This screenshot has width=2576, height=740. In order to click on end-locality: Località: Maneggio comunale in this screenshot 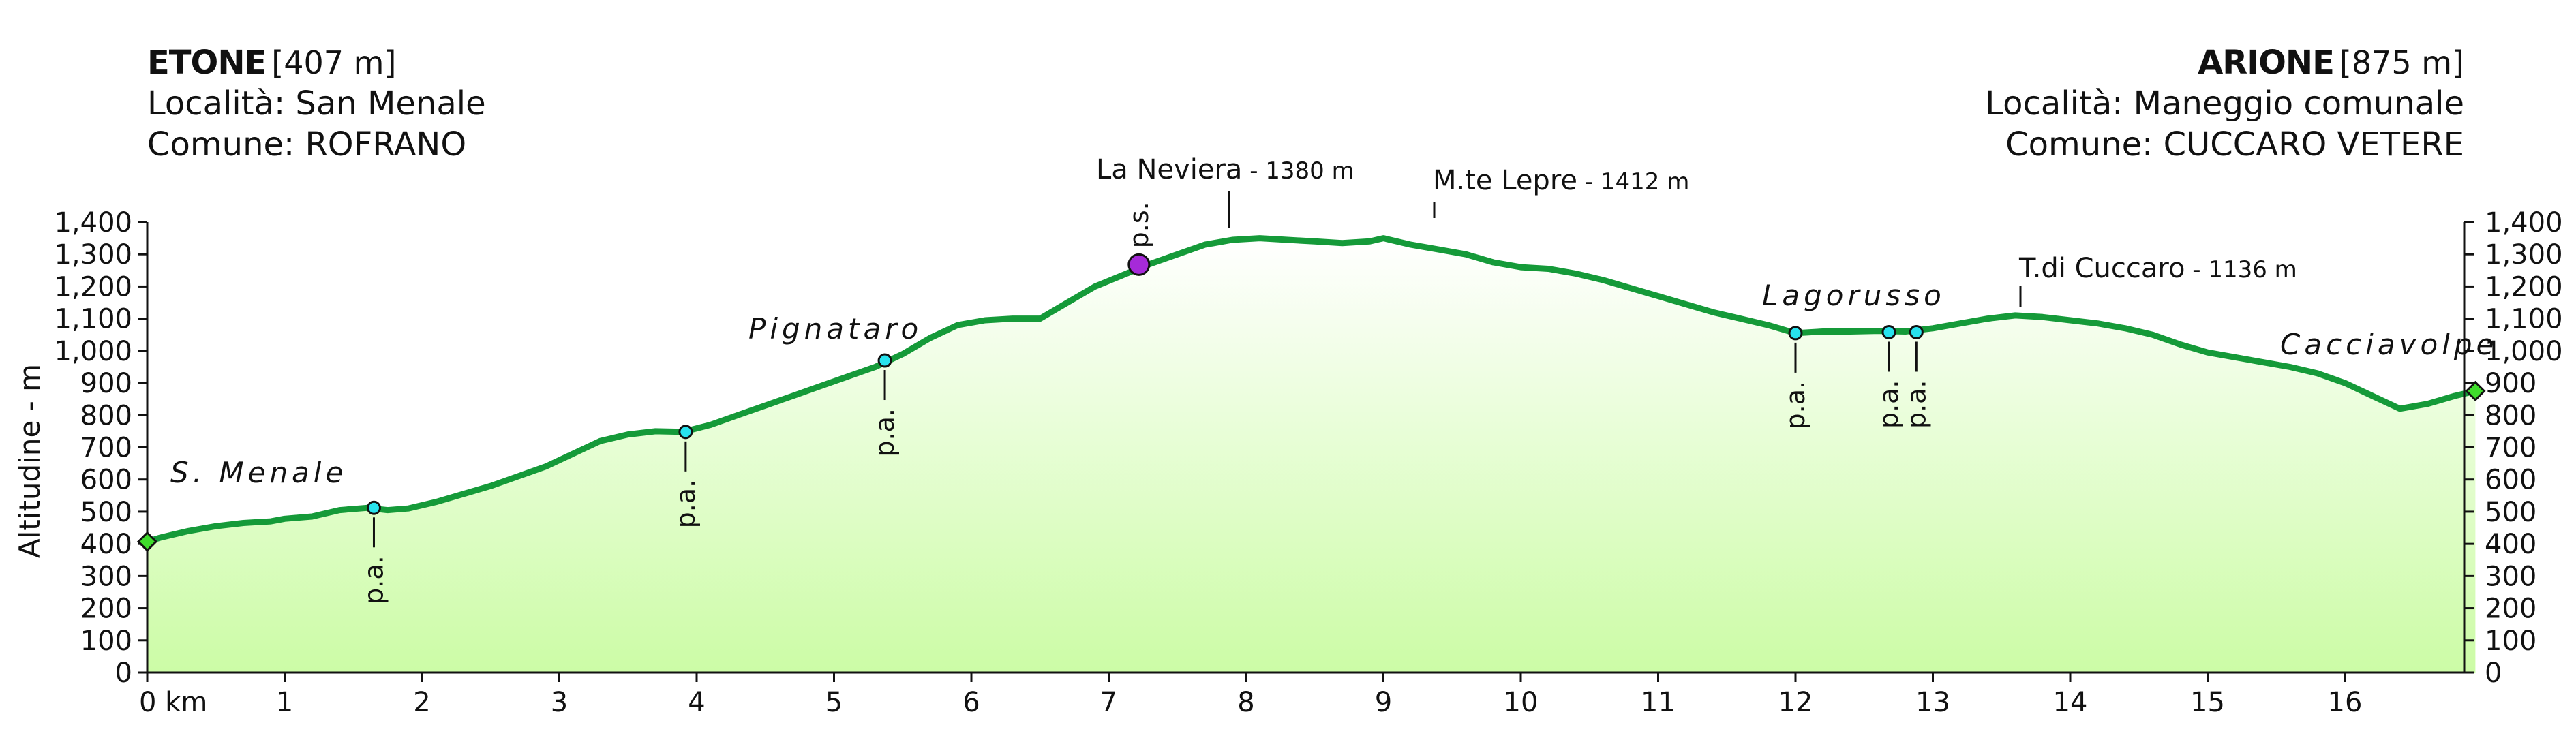, I will do `click(2224, 104)`.